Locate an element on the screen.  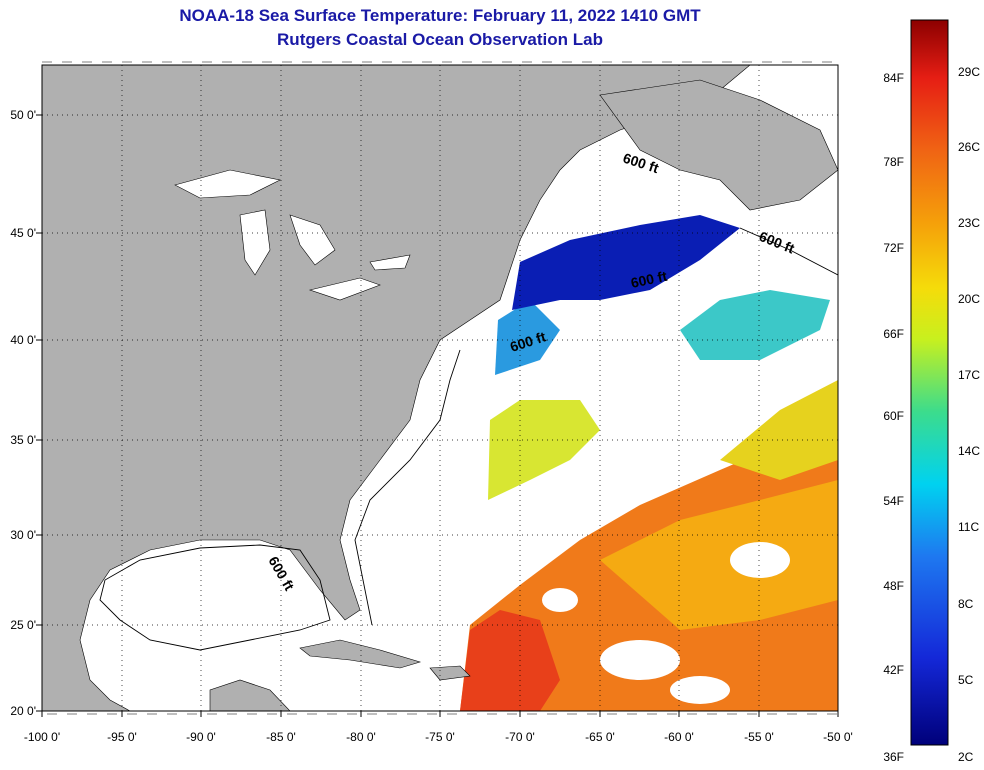
lon-tick-label: -100 0' is located at coordinates (42, 737).